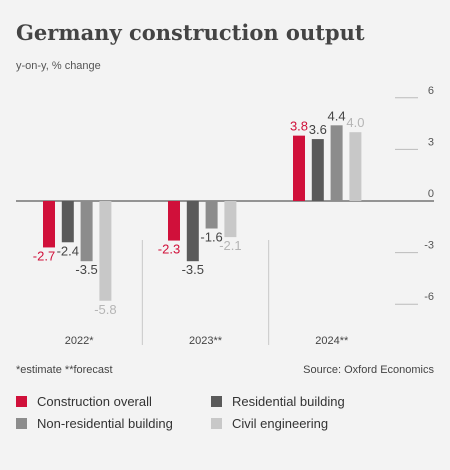 This screenshot has height=470, width=450. Describe the element at coordinates (431, 194) in the screenshot. I see `y-tick-label: 0` at that location.